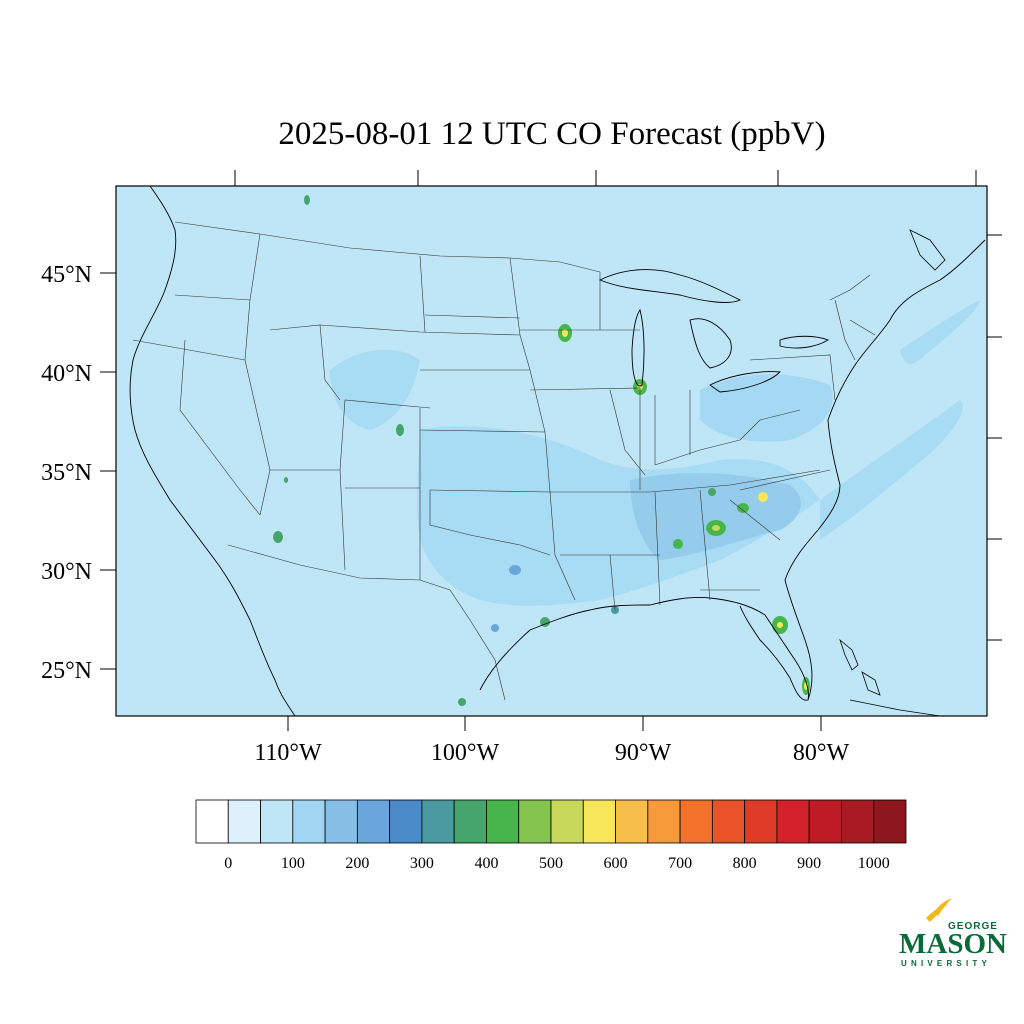 This screenshot has height=1024, width=1024. Describe the element at coordinates (743, 508) in the screenshot. I see `hotspot-carolinas` at that location.